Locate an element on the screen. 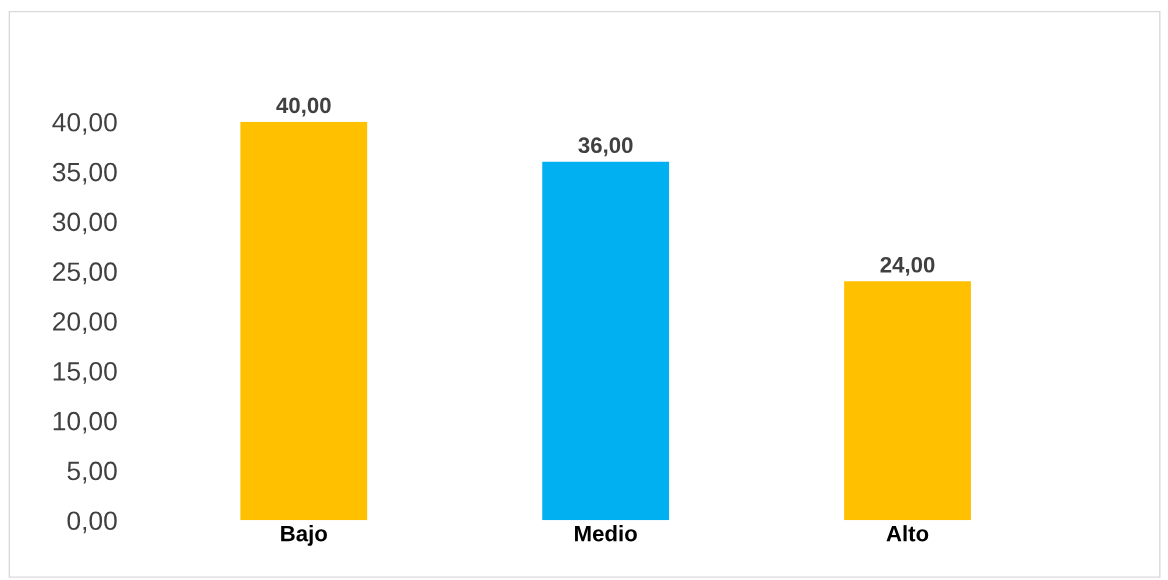  data-label: 40,00 is located at coordinates (303, 107).